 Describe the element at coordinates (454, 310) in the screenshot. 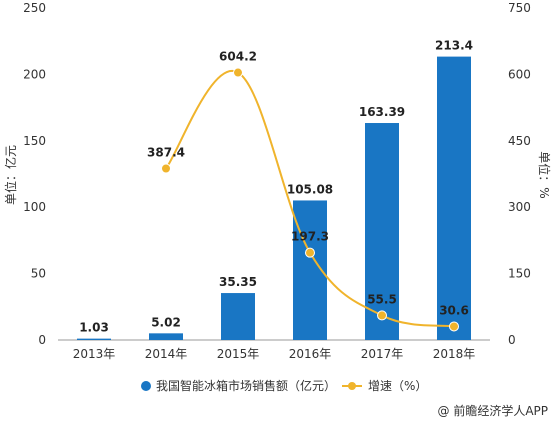

I see `growth-data-label: 30.6` at that location.